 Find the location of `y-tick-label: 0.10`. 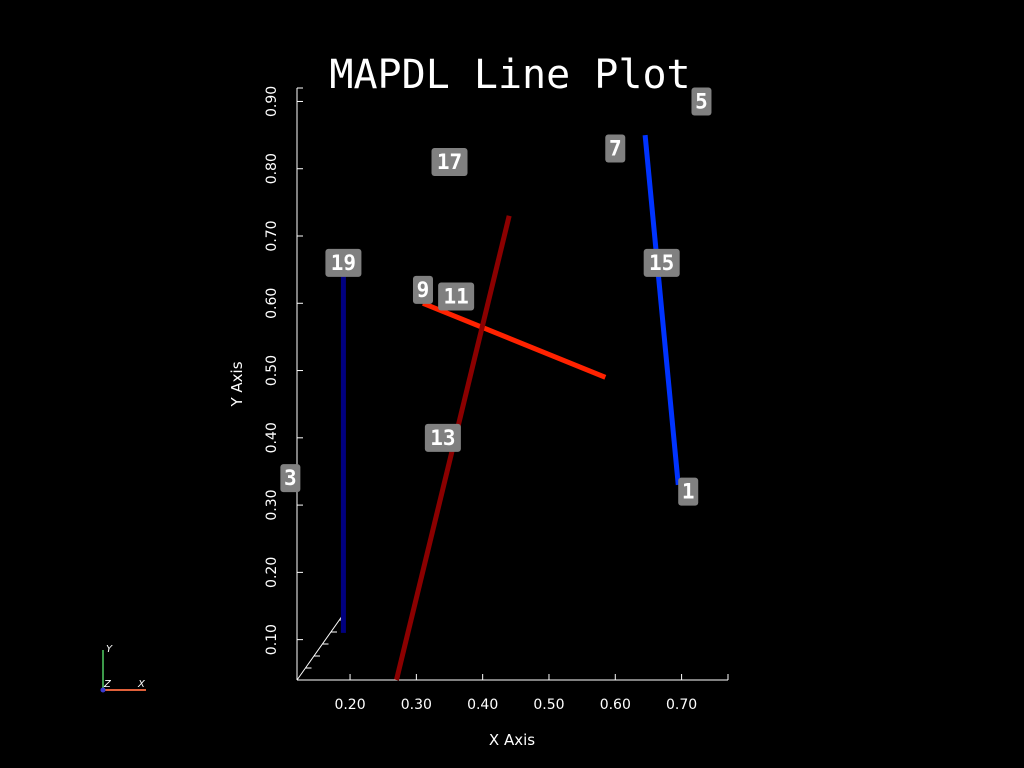

y-tick-label: 0.10 is located at coordinates (272, 639).